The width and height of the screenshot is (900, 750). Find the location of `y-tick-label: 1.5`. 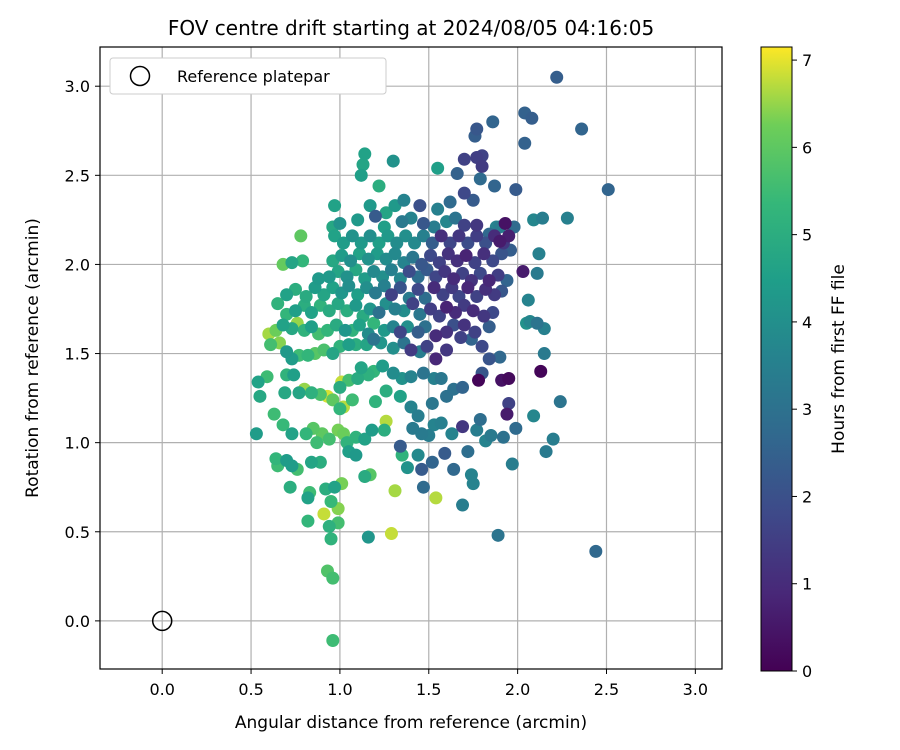

y-tick-label: 1.5 is located at coordinates (77, 354).